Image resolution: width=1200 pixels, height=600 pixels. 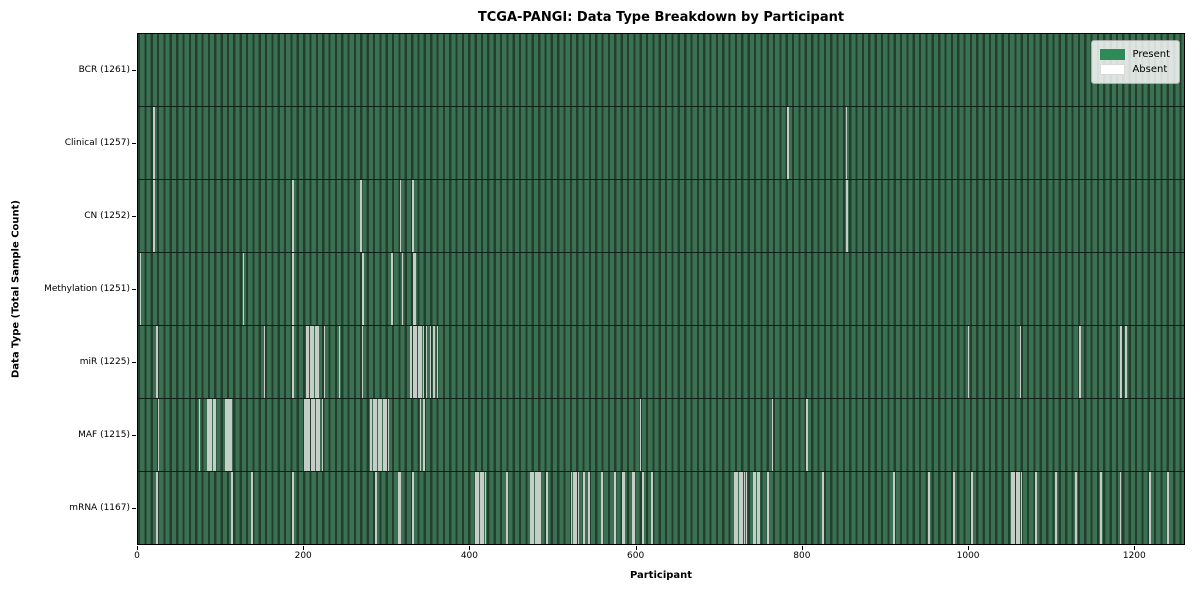 What do you see at coordinates (469, 556) in the screenshot?
I see `x-tick-label: 400` at bounding box center [469, 556].